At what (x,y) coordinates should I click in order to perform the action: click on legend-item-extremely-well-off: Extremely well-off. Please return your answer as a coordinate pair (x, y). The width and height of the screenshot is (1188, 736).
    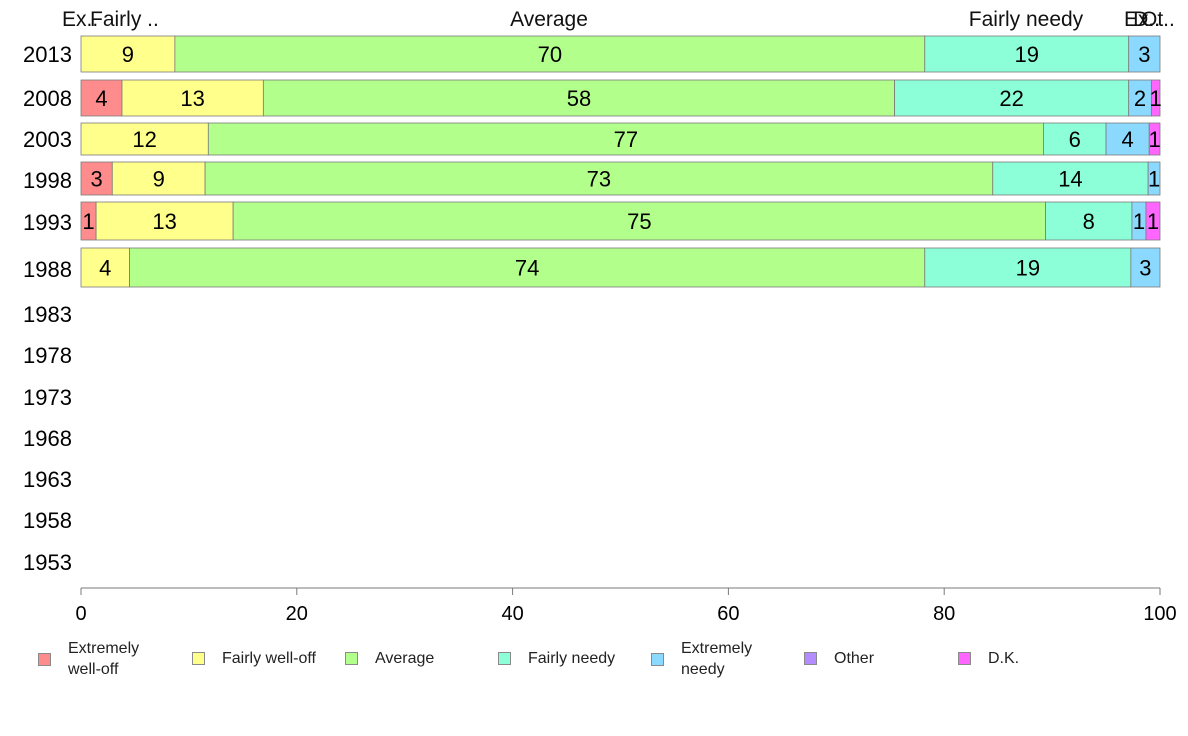
    Looking at the image, I should click on (88, 659).